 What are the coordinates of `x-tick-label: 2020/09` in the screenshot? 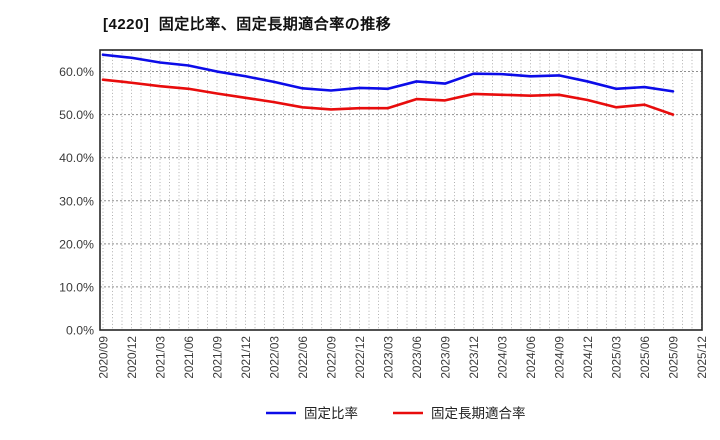 It's located at (103, 357).